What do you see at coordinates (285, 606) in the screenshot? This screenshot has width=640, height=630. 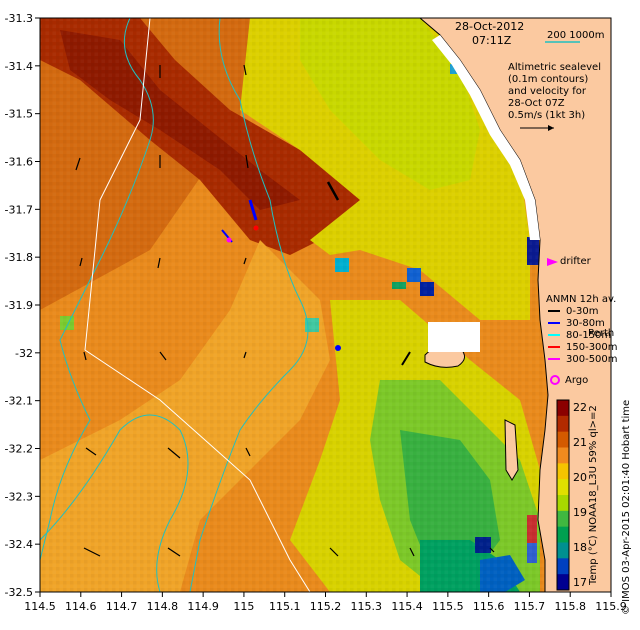 I see `x-tick-label: 115.1` at bounding box center [285, 606].